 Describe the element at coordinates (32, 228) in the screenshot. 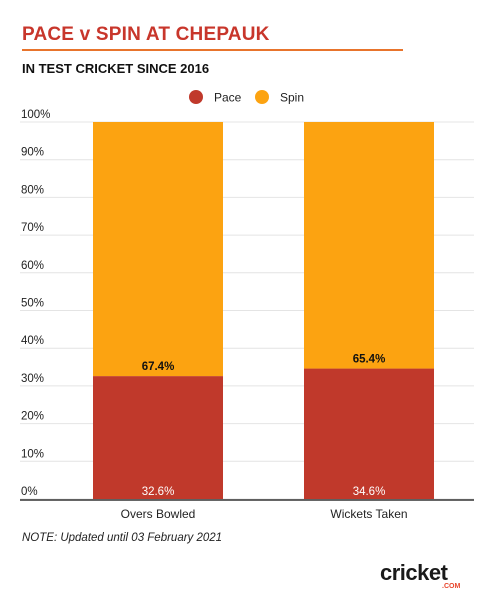

I see `y-tick-label: 70%` at that location.